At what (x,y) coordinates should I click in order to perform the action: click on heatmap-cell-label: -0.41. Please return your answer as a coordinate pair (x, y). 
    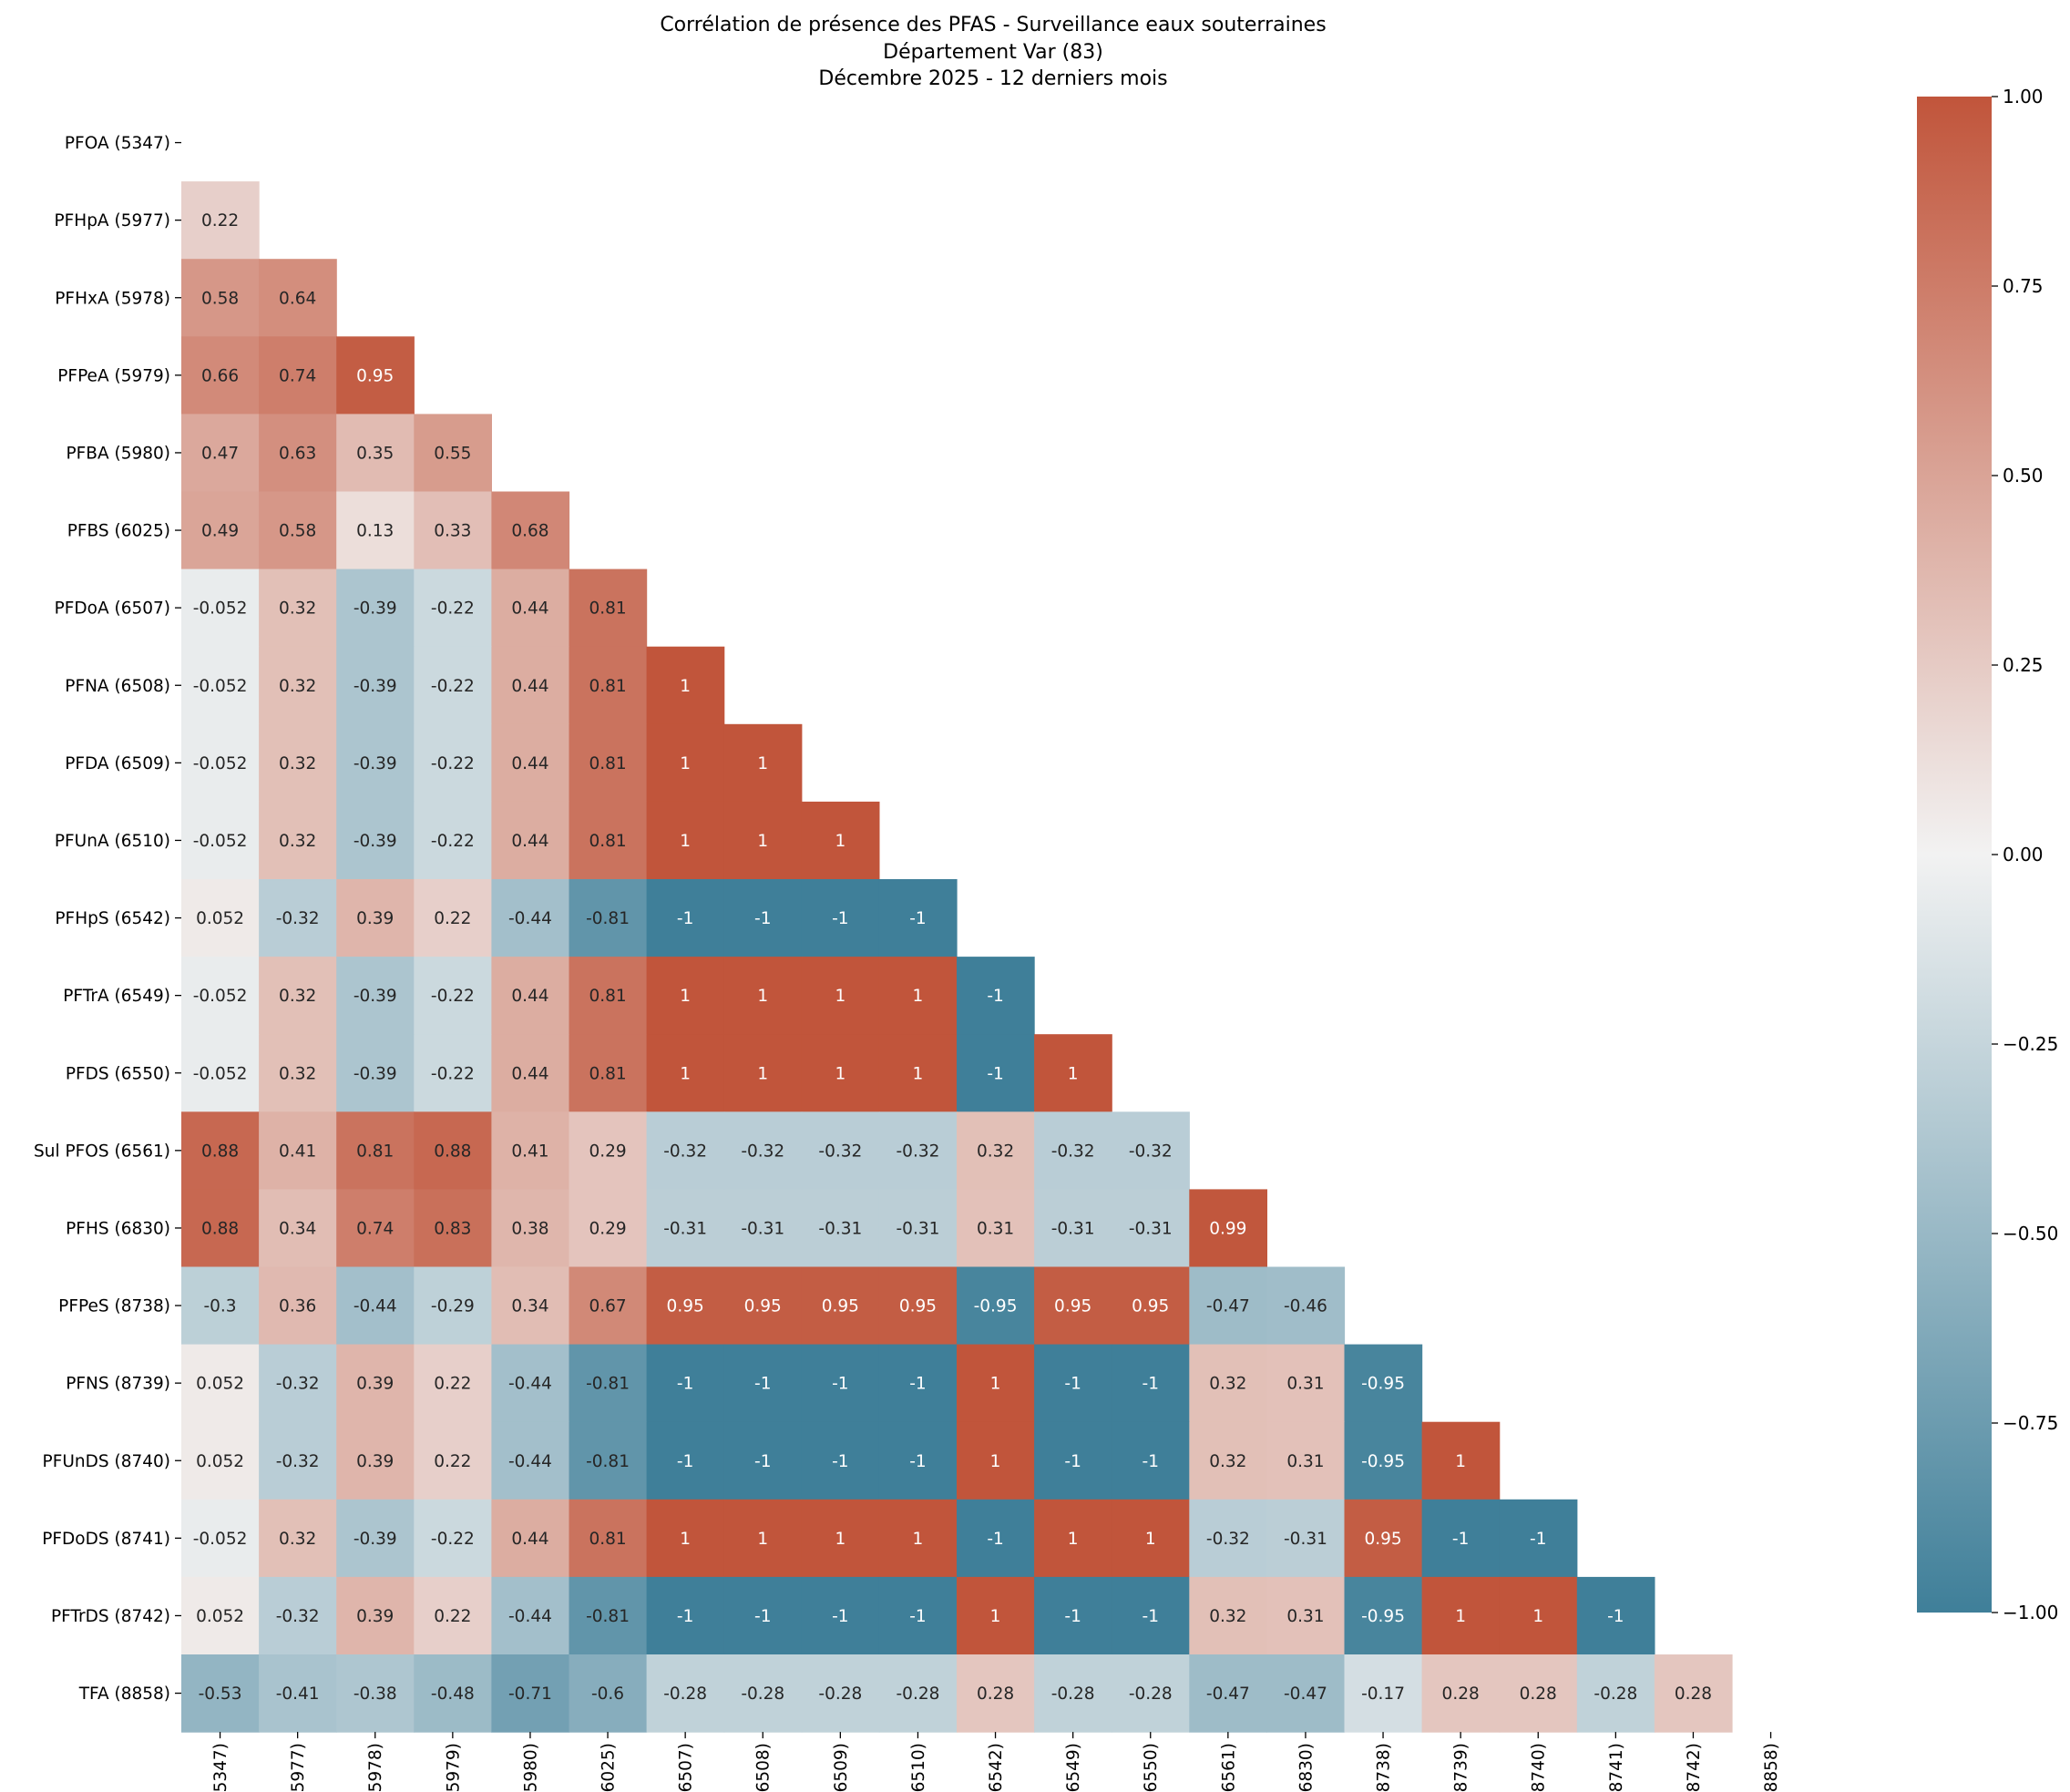
    Looking at the image, I should click on (298, 1694).